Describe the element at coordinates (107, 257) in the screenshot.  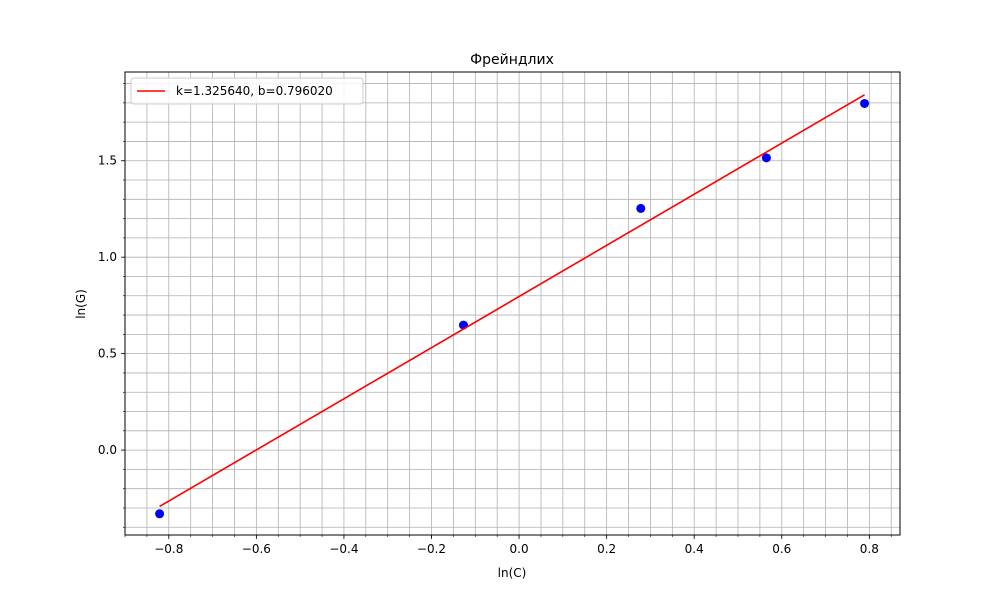
I see `y-tick-label: 1.0` at that location.